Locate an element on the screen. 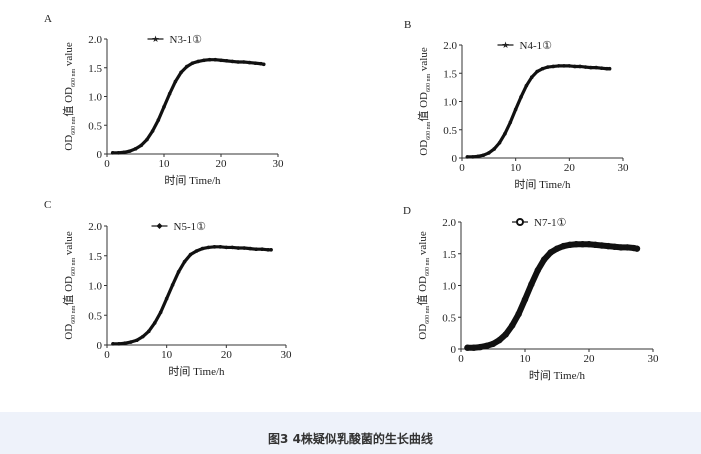 This screenshot has width=701, height=454. figure-caption: 图3 4株疑似乳酸菌的生长曲线 is located at coordinates (350, 439).